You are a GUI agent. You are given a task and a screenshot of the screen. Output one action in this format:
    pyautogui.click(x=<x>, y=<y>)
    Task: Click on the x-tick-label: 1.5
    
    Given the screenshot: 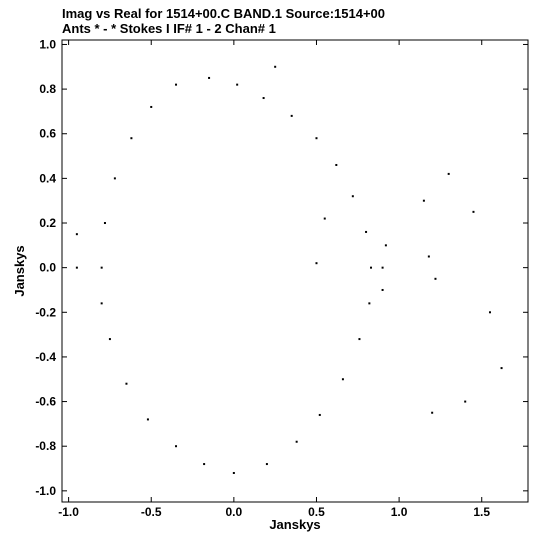 What is the action you would take?
    pyautogui.click(x=481, y=512)
    